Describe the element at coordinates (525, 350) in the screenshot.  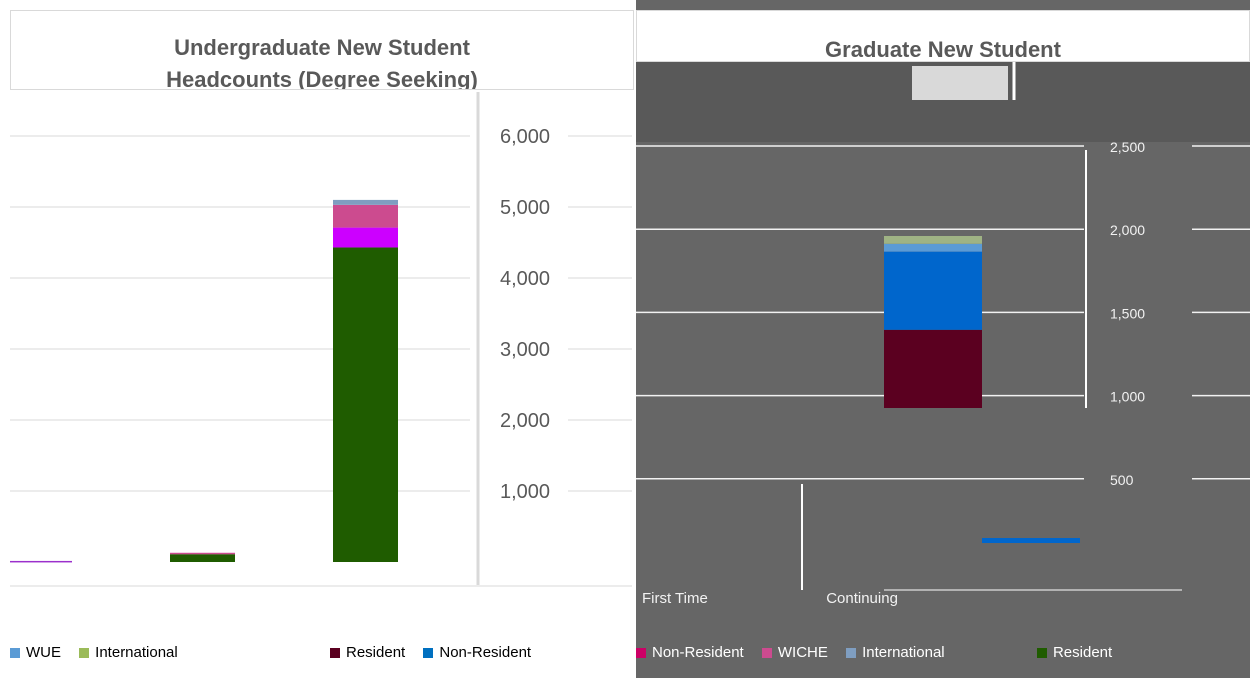
I see `y-tick-label: 3,000` at that location.